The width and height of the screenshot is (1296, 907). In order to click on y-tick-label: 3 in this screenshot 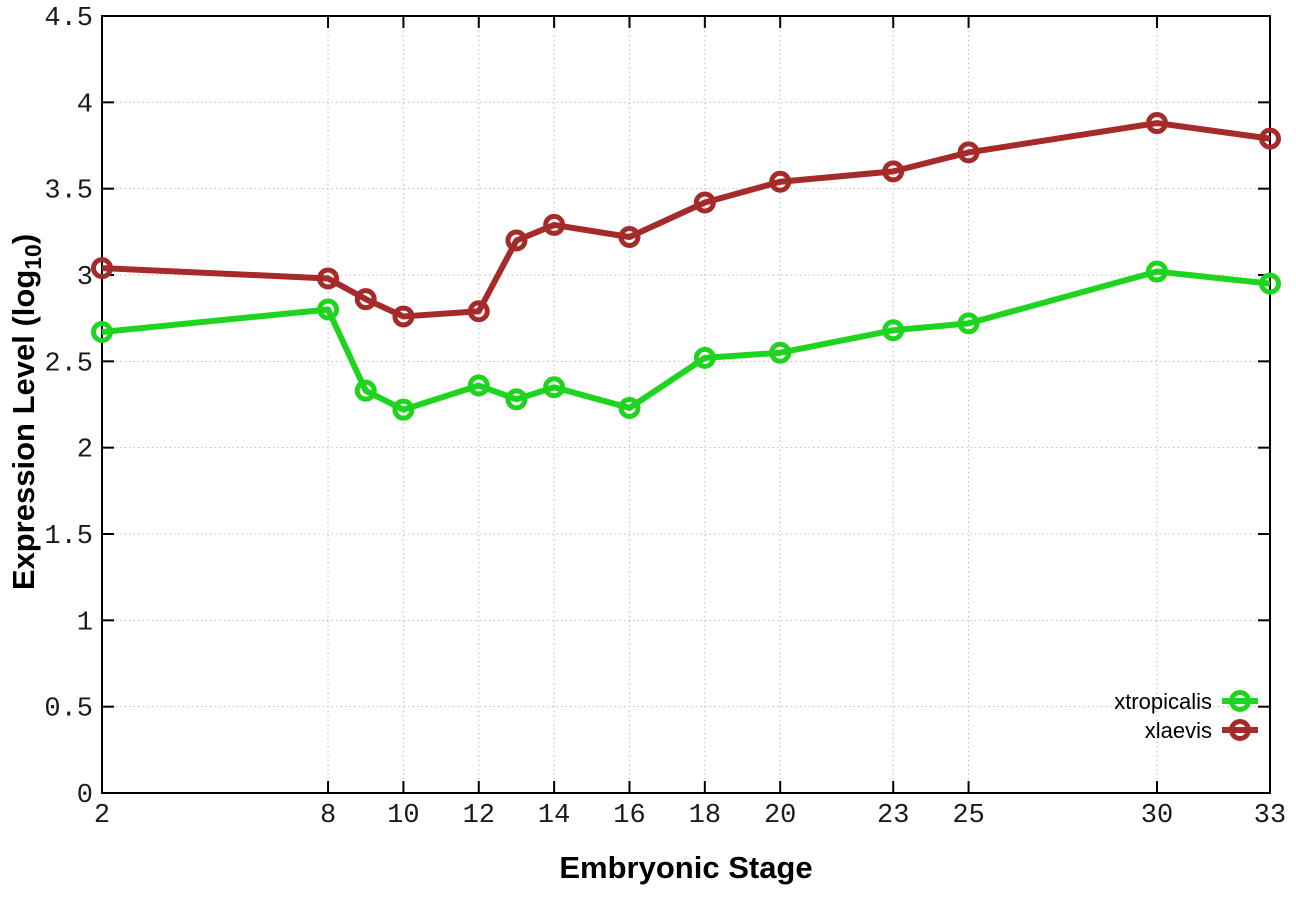, I will do `click(85, 278)`.